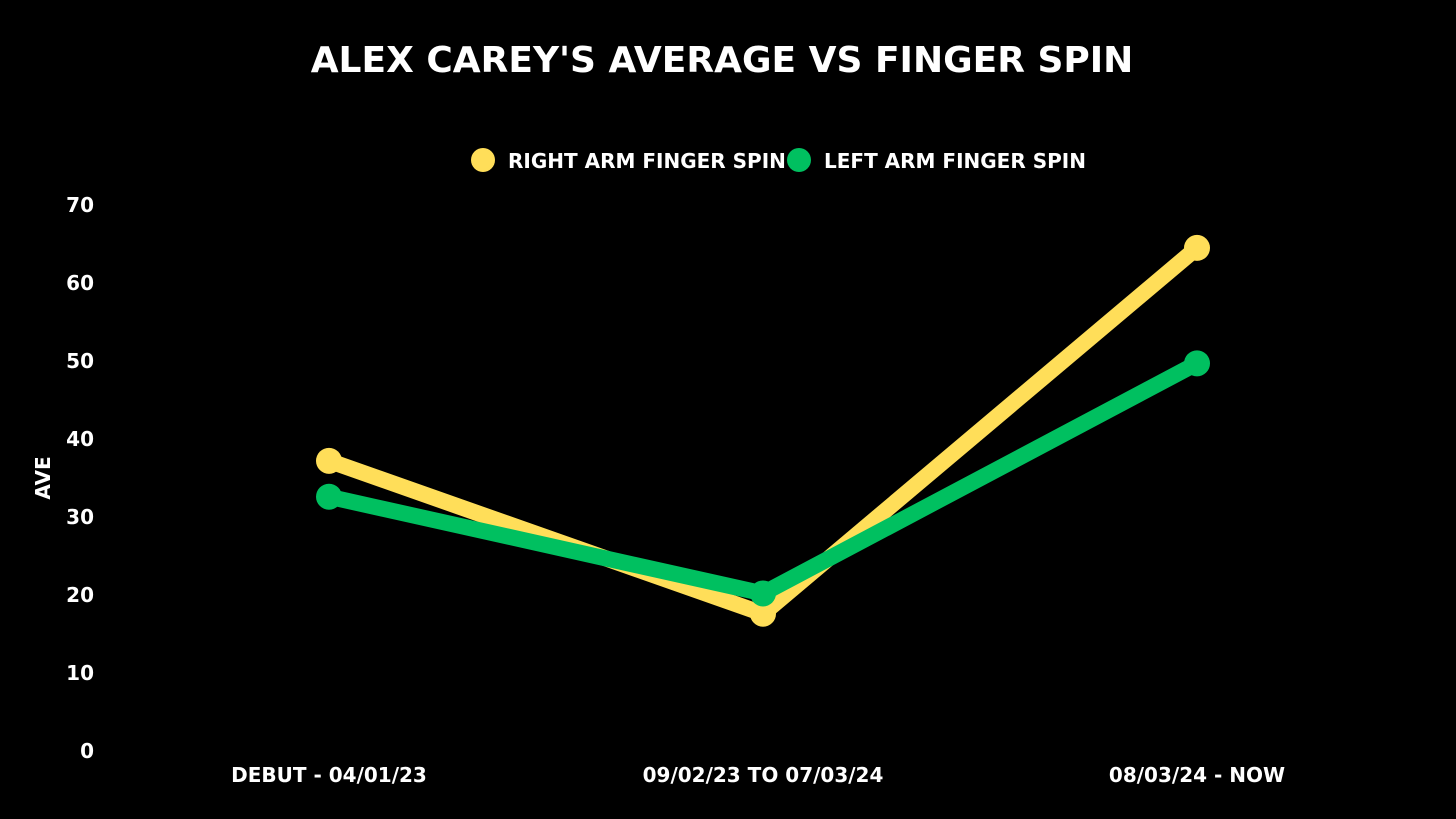 The height and width of the screenshot is (819, 1456). I want to click on y-axis-ticks: 0 10 20 30 40 50 60 70, so click(80, 478).